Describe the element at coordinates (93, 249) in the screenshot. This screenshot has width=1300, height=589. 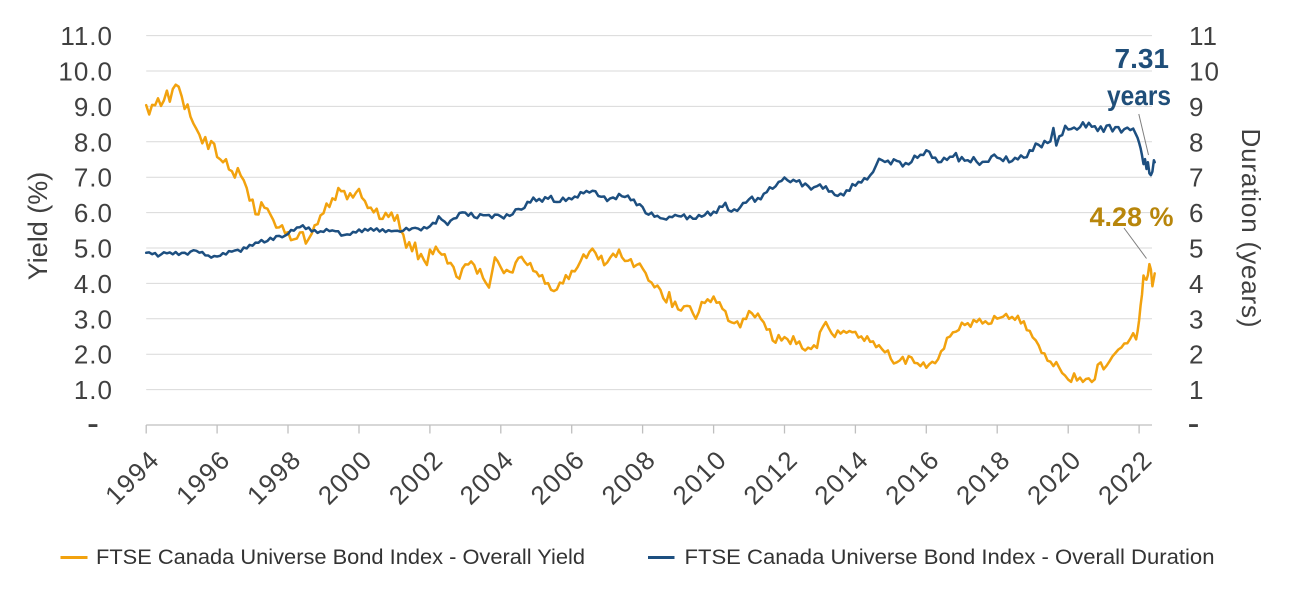
I see `svg-text: 5.0` at that location.